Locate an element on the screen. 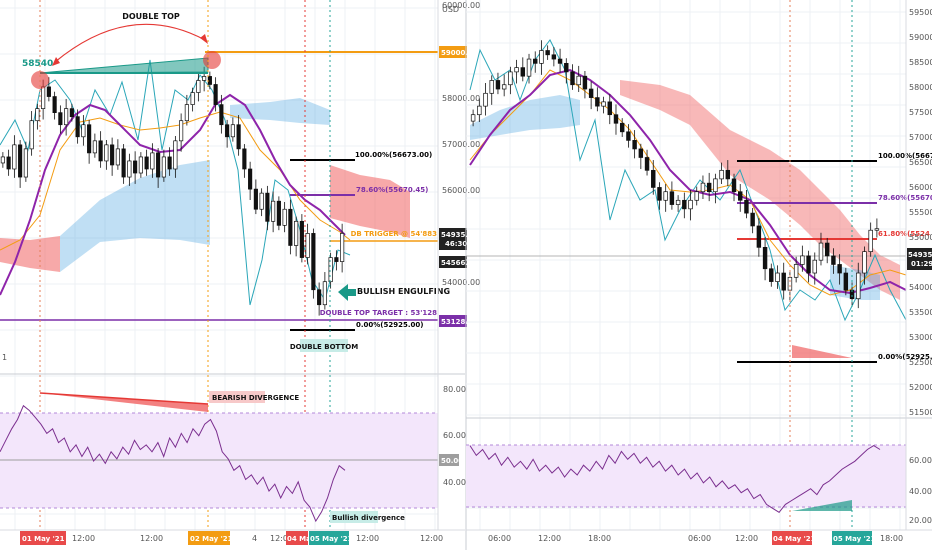 This screenshot has height=555, width=932. left-date-badge-3-text: 04 May '21 is located at coordinates (308, 539).